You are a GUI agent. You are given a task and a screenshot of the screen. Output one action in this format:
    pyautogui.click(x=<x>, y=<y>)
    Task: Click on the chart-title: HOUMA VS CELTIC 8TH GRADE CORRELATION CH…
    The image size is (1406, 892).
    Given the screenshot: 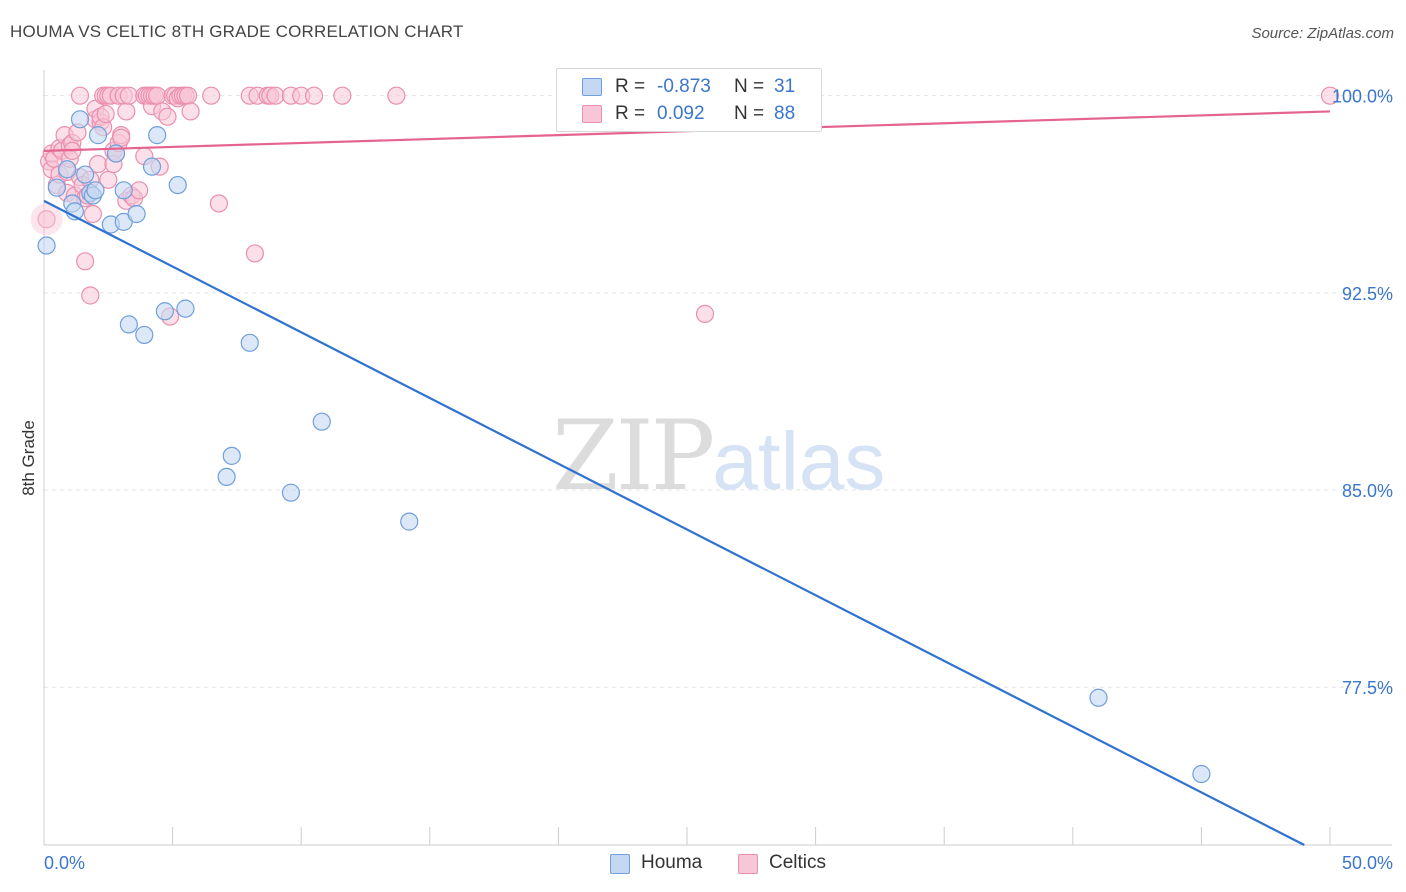 What is the action you would take?
    pyautogui.click(x=237, y=31)
    